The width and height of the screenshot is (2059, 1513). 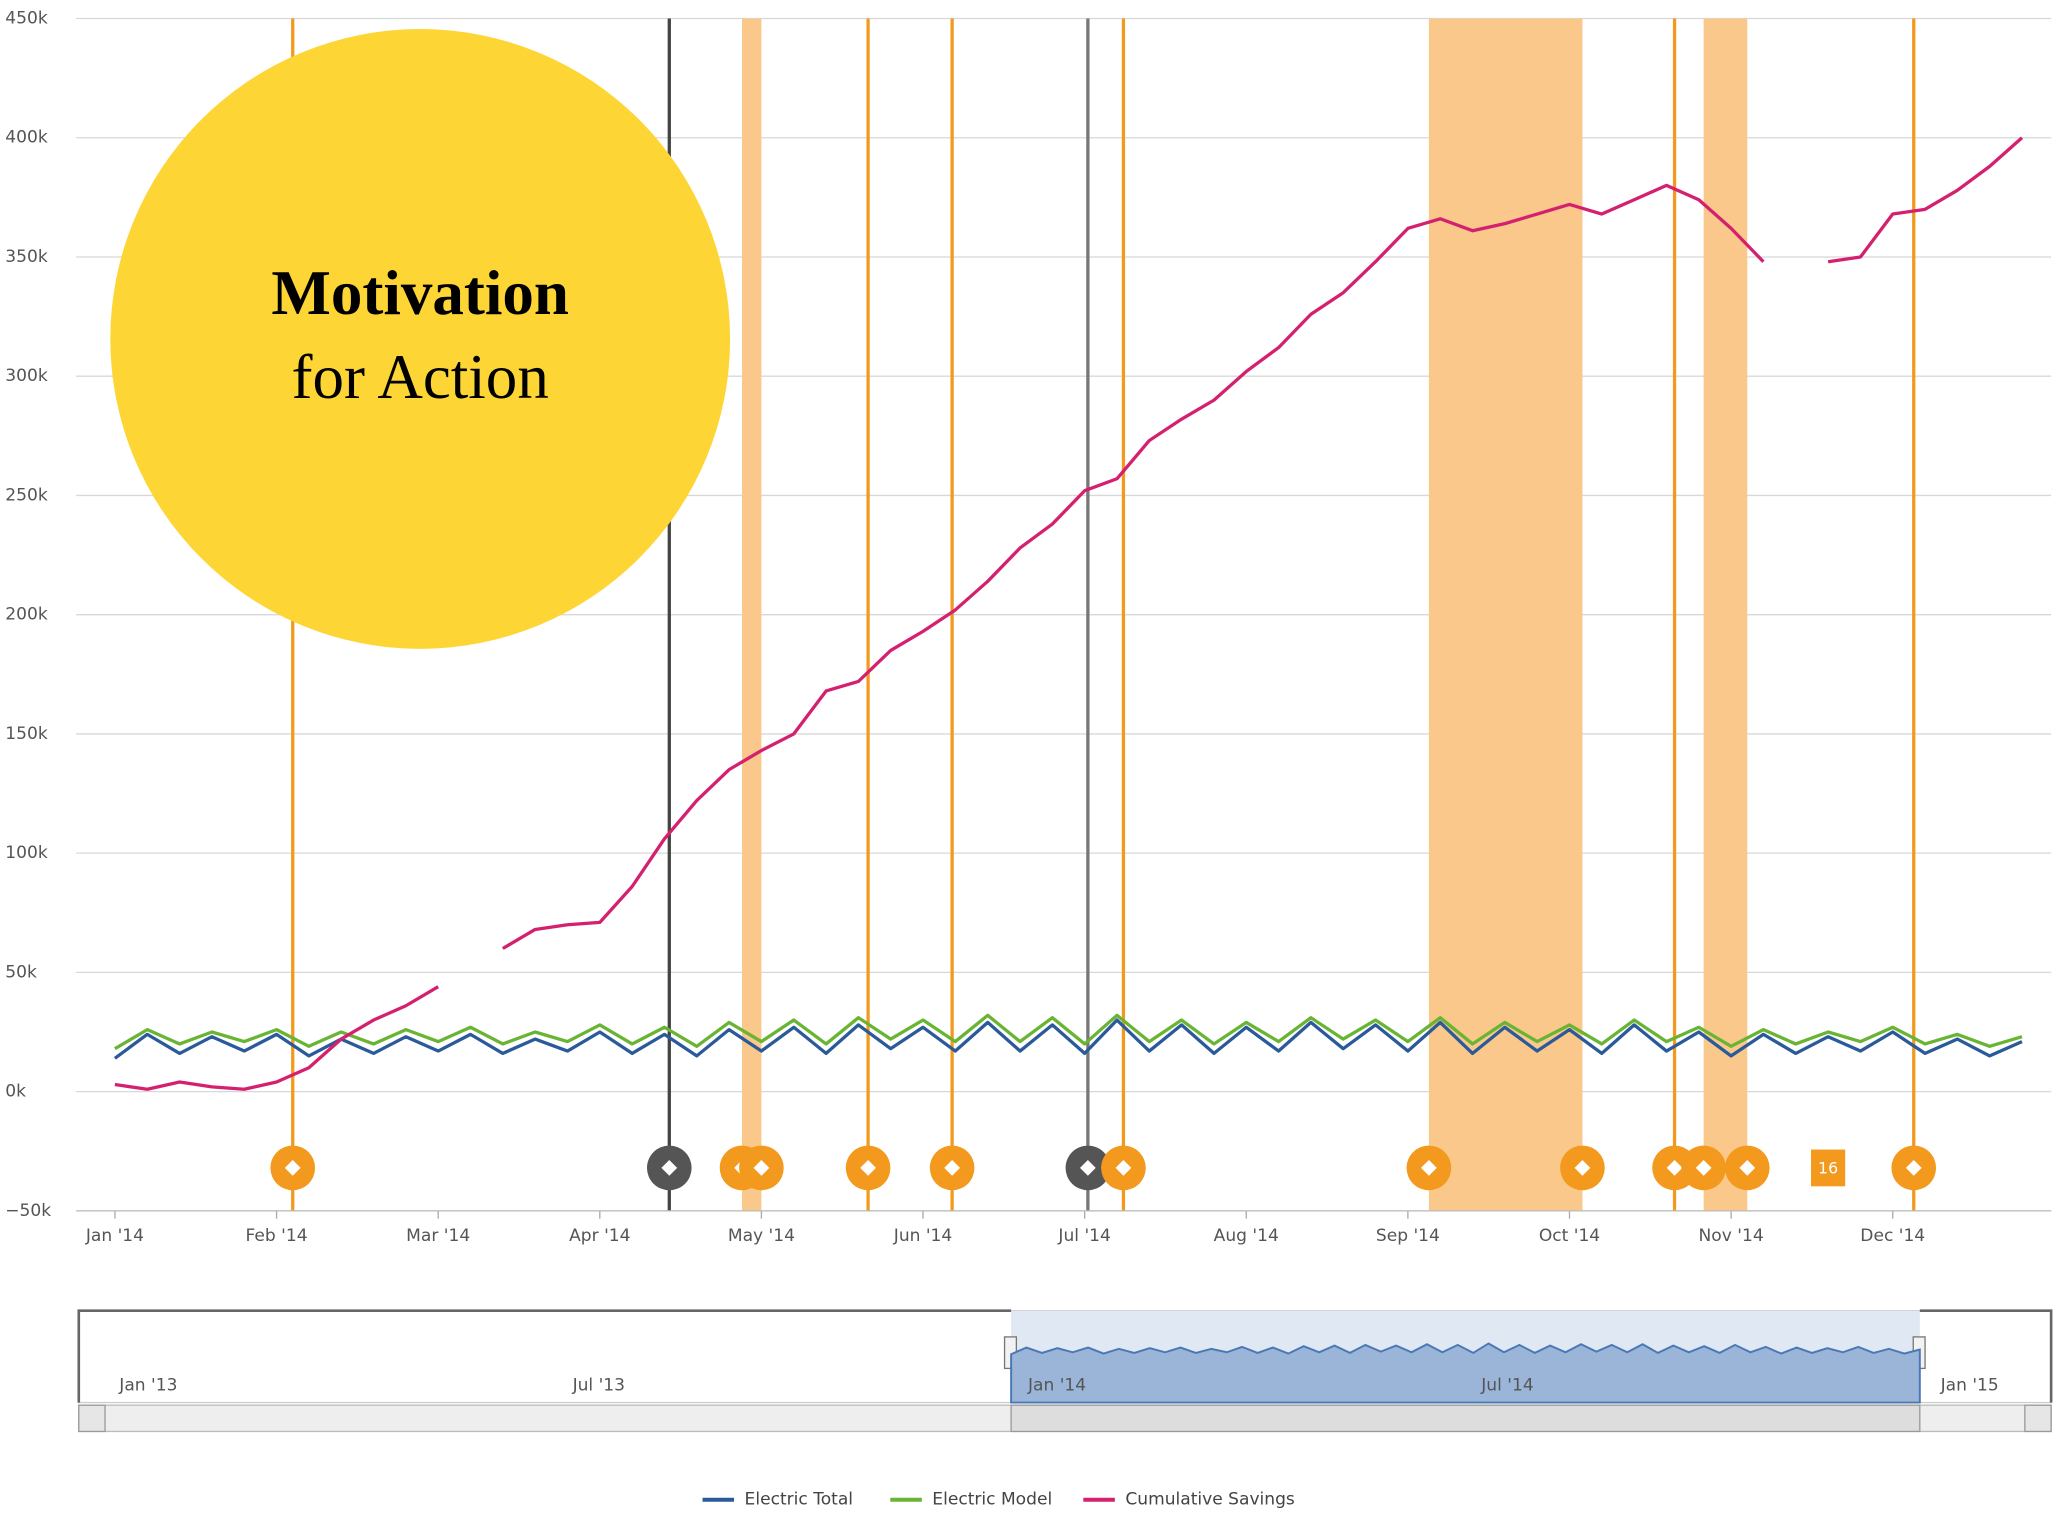 What do you see at coordinates (26, 615) in the screenshot?
I see `y-tick-label: 200k` at bounding box center [26, 615].